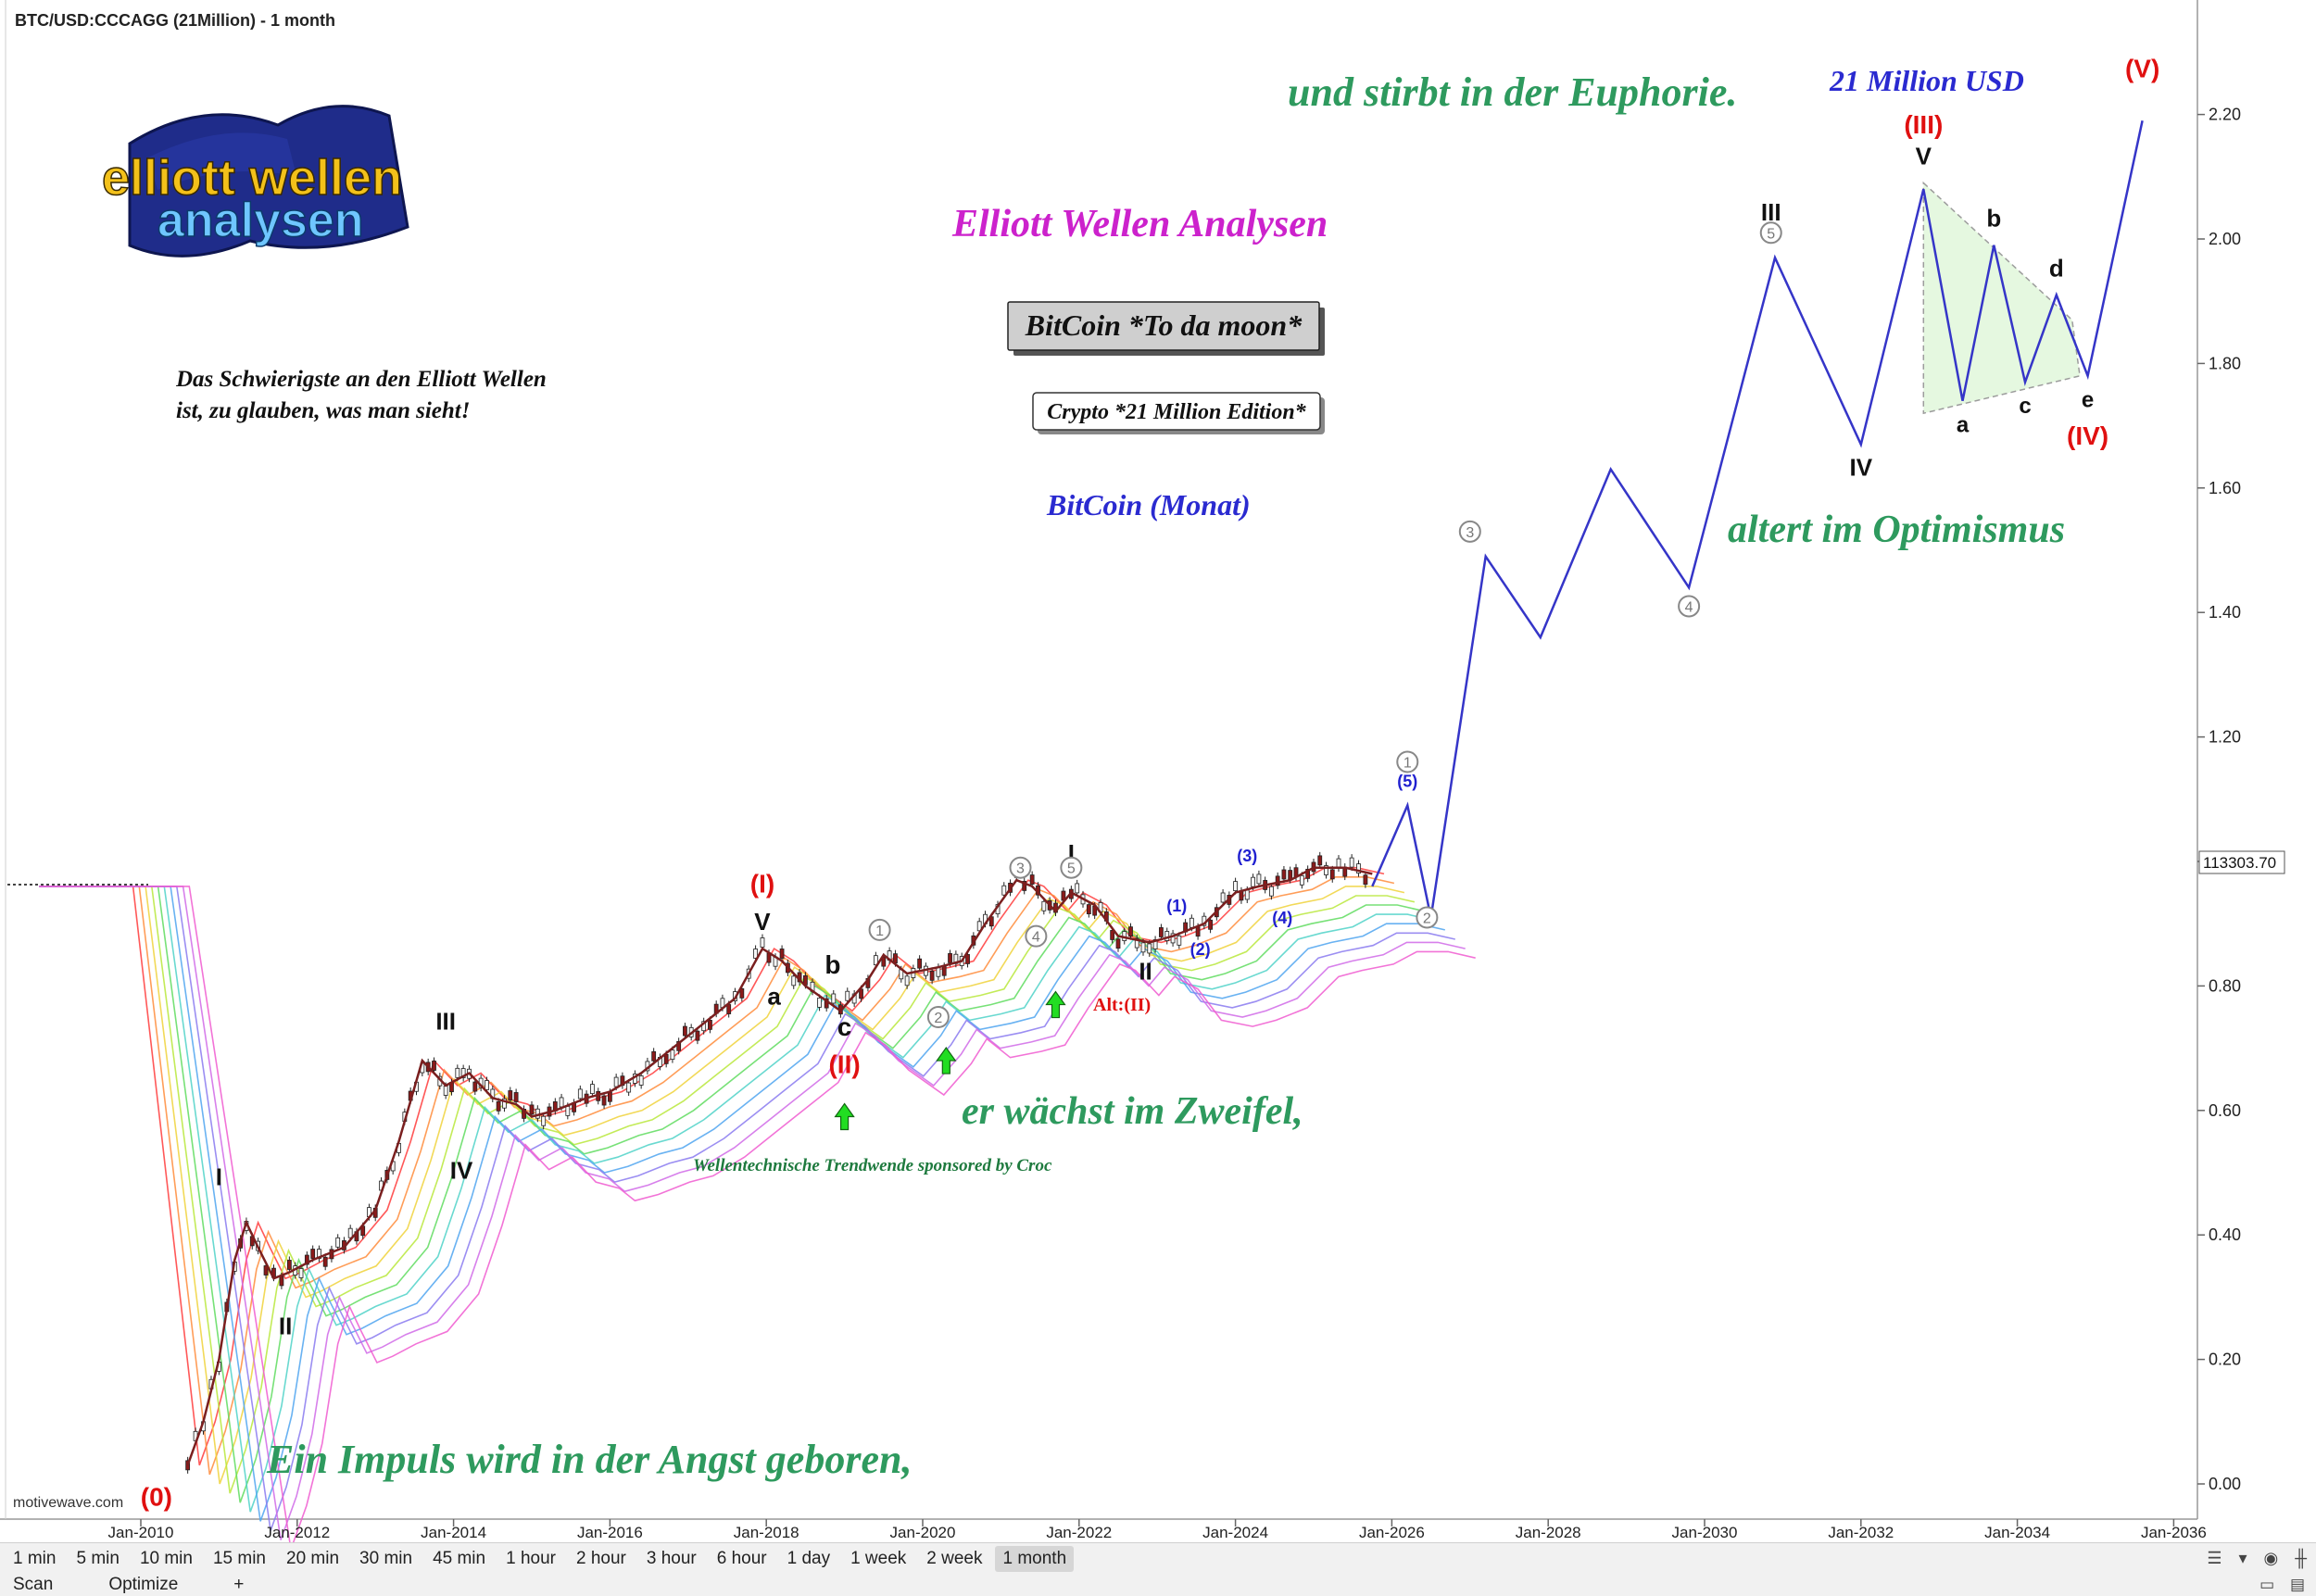 Image resolution: width=2316 pixels, height=1596 pixels. Describe the element at coordinates (1861, 1532) in the screenshot. I see `x-tick-label: Jan-2032` at that location.